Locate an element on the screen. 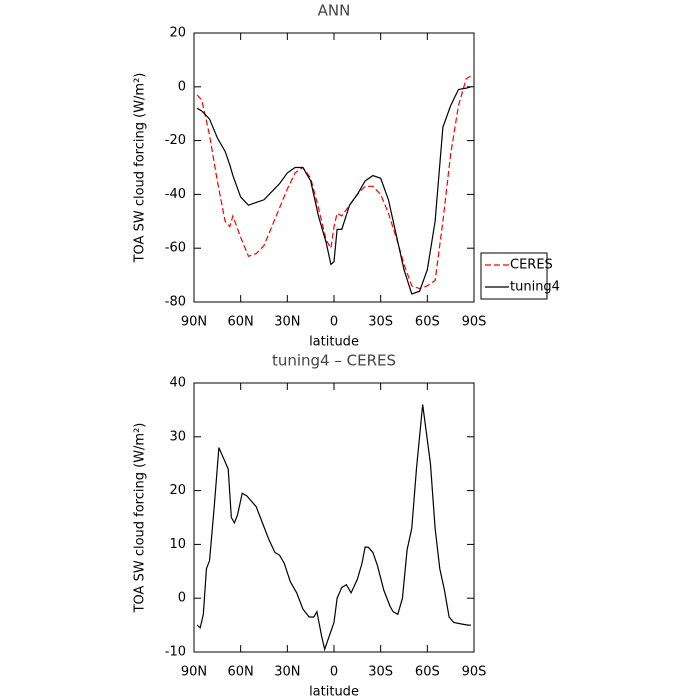 Image resolution: width=700 pixels, height=700 pixels. legend-label: tuning4 is located at coordinates (535, 287).